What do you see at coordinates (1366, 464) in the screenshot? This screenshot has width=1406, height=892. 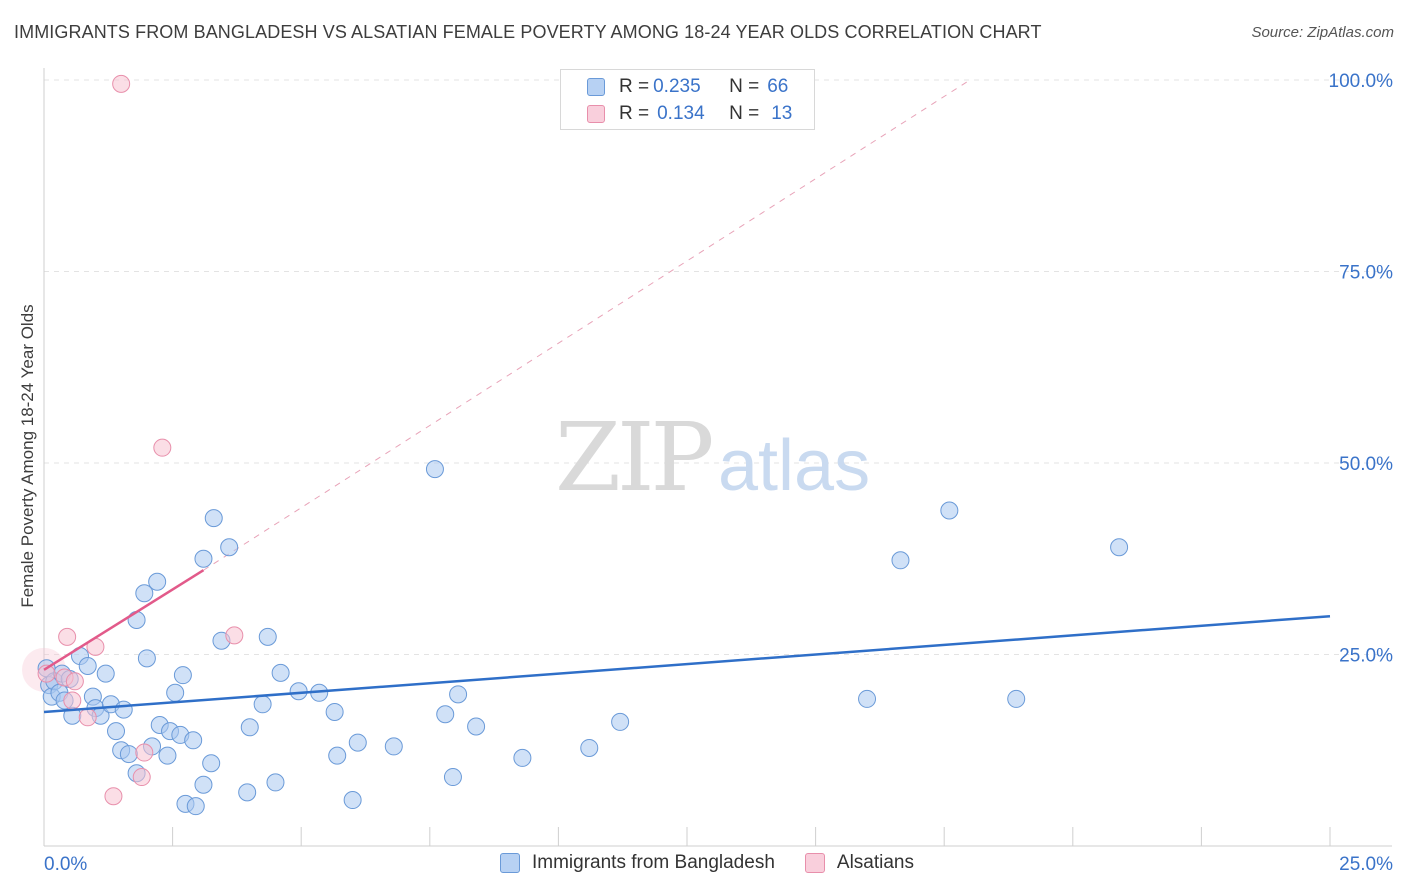 I see `y-tick-label: 50.0%` at bounding box center [1366, 464].